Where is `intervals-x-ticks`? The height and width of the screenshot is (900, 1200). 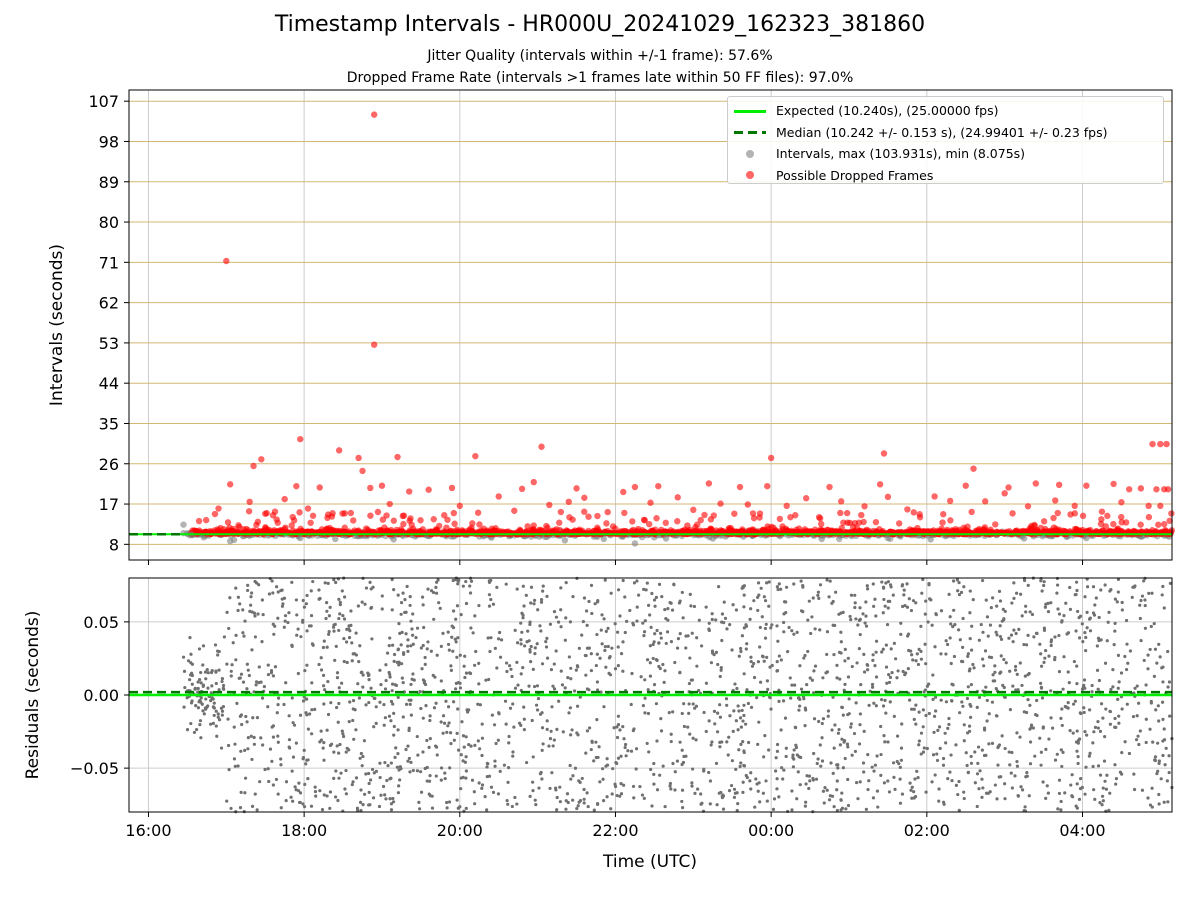
intervals-x-ticks is located at coordinates (615, 562).